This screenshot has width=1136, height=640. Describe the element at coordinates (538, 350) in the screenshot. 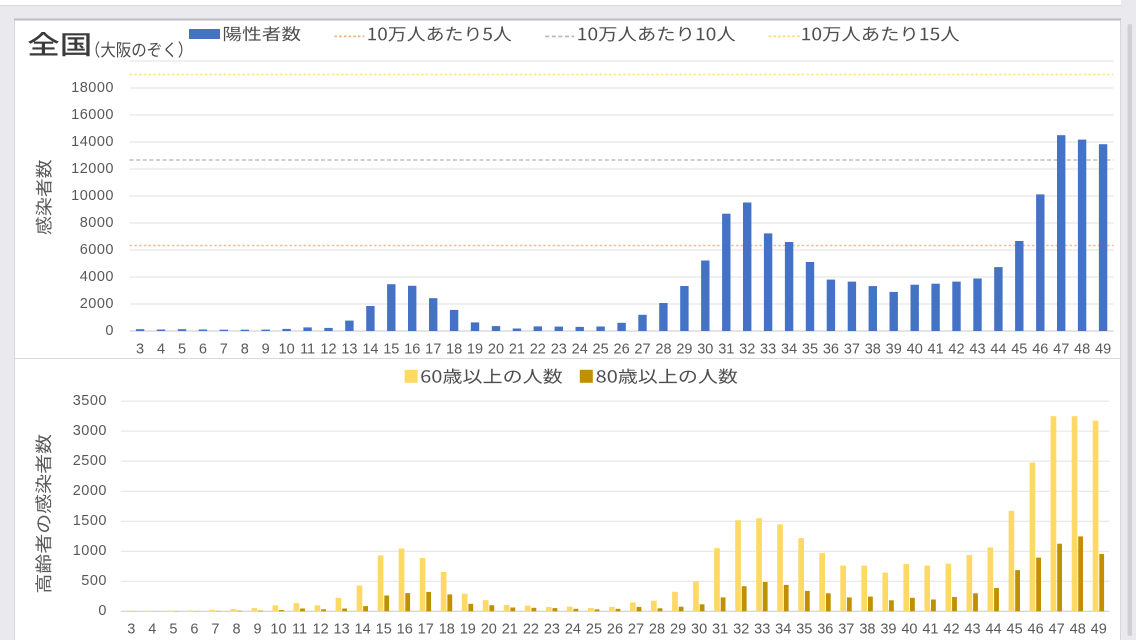

I see `svg-text: 22` at that location.